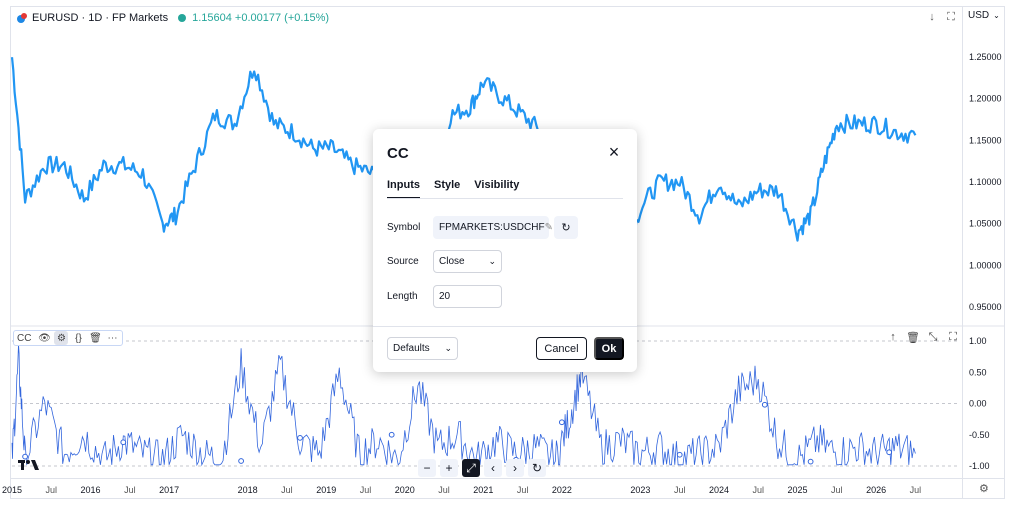  I want to click on tradingview-logo, so click(29, 466).